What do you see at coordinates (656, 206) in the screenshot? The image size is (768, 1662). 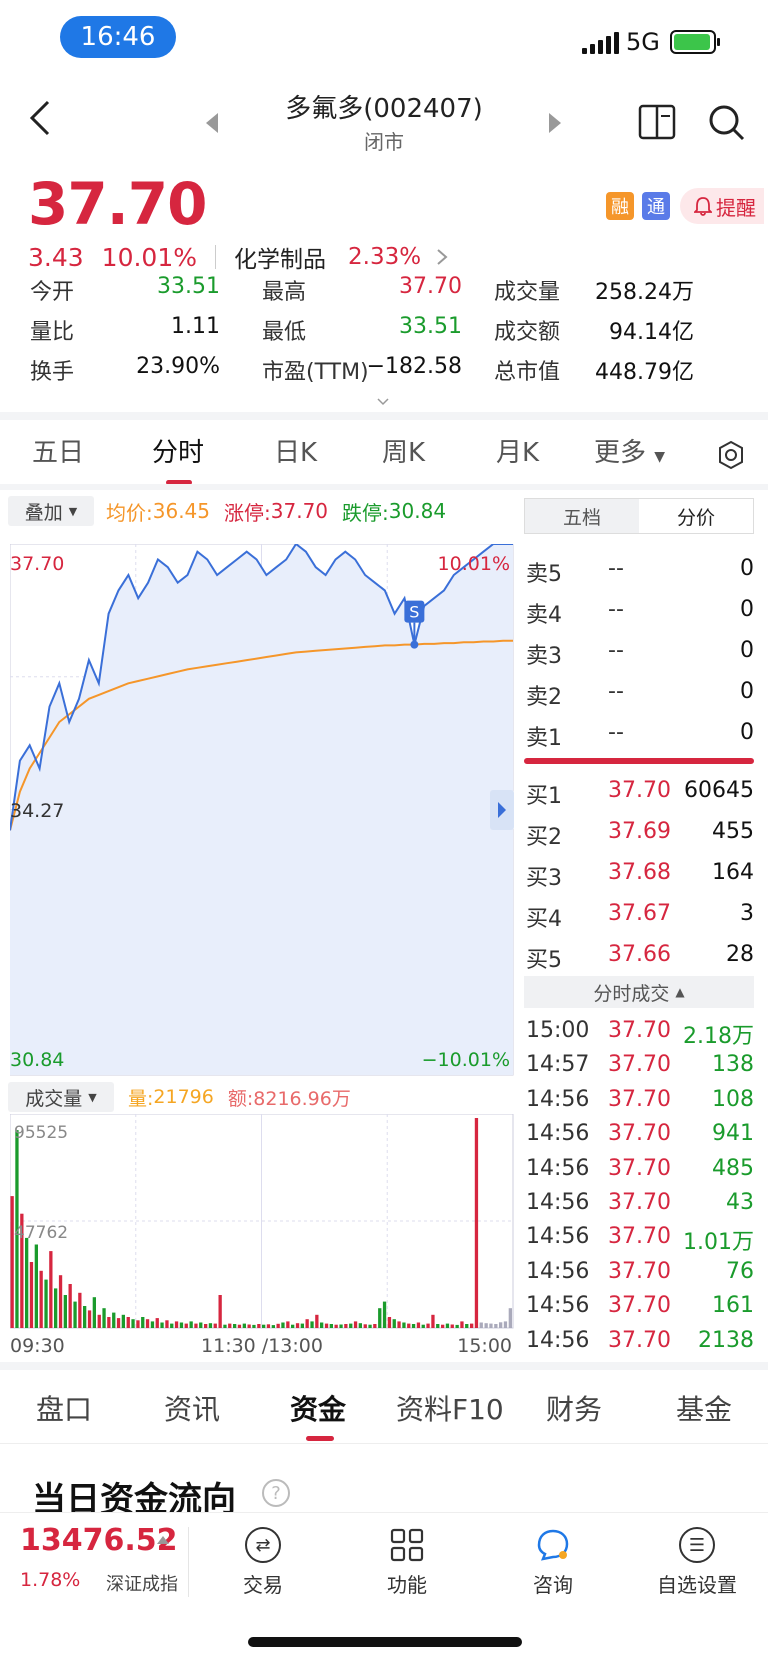 I see `connect-badge: 通` at bounding box center [656, 206].